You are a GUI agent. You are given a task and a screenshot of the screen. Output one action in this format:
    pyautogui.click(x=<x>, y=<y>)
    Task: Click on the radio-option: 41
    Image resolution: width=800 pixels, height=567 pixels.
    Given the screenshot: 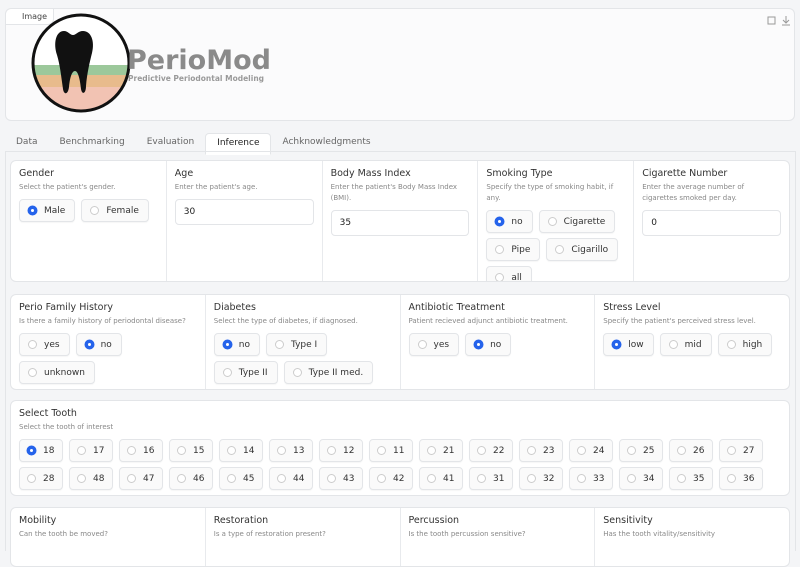 What is the action you would take?
    pyautogui.click(x=441, y=478)
    